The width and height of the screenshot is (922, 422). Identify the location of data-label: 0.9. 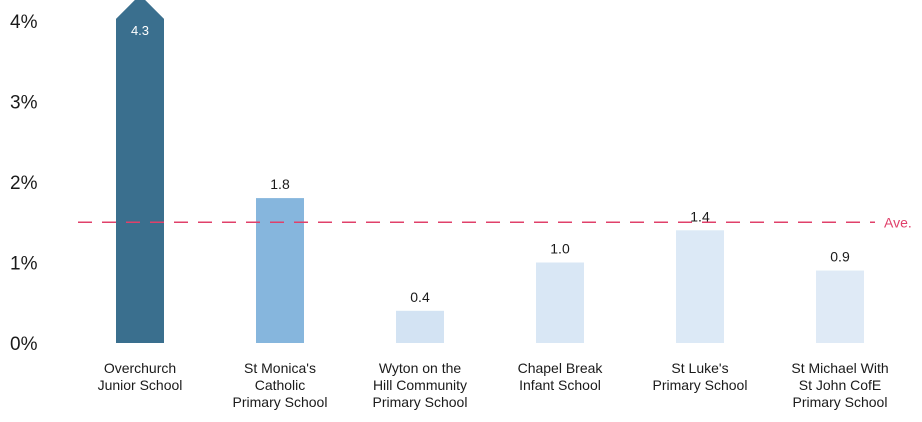
(840, 257).